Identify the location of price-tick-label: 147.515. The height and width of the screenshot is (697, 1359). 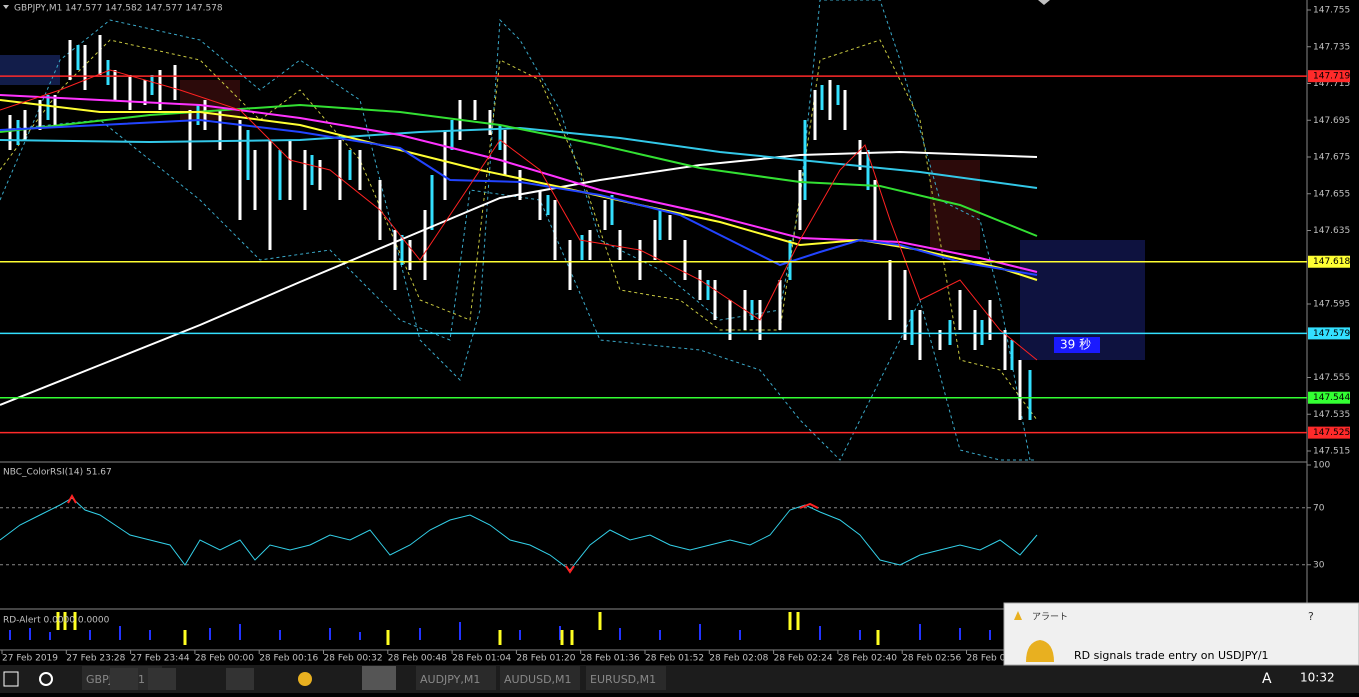
(1331, 452).